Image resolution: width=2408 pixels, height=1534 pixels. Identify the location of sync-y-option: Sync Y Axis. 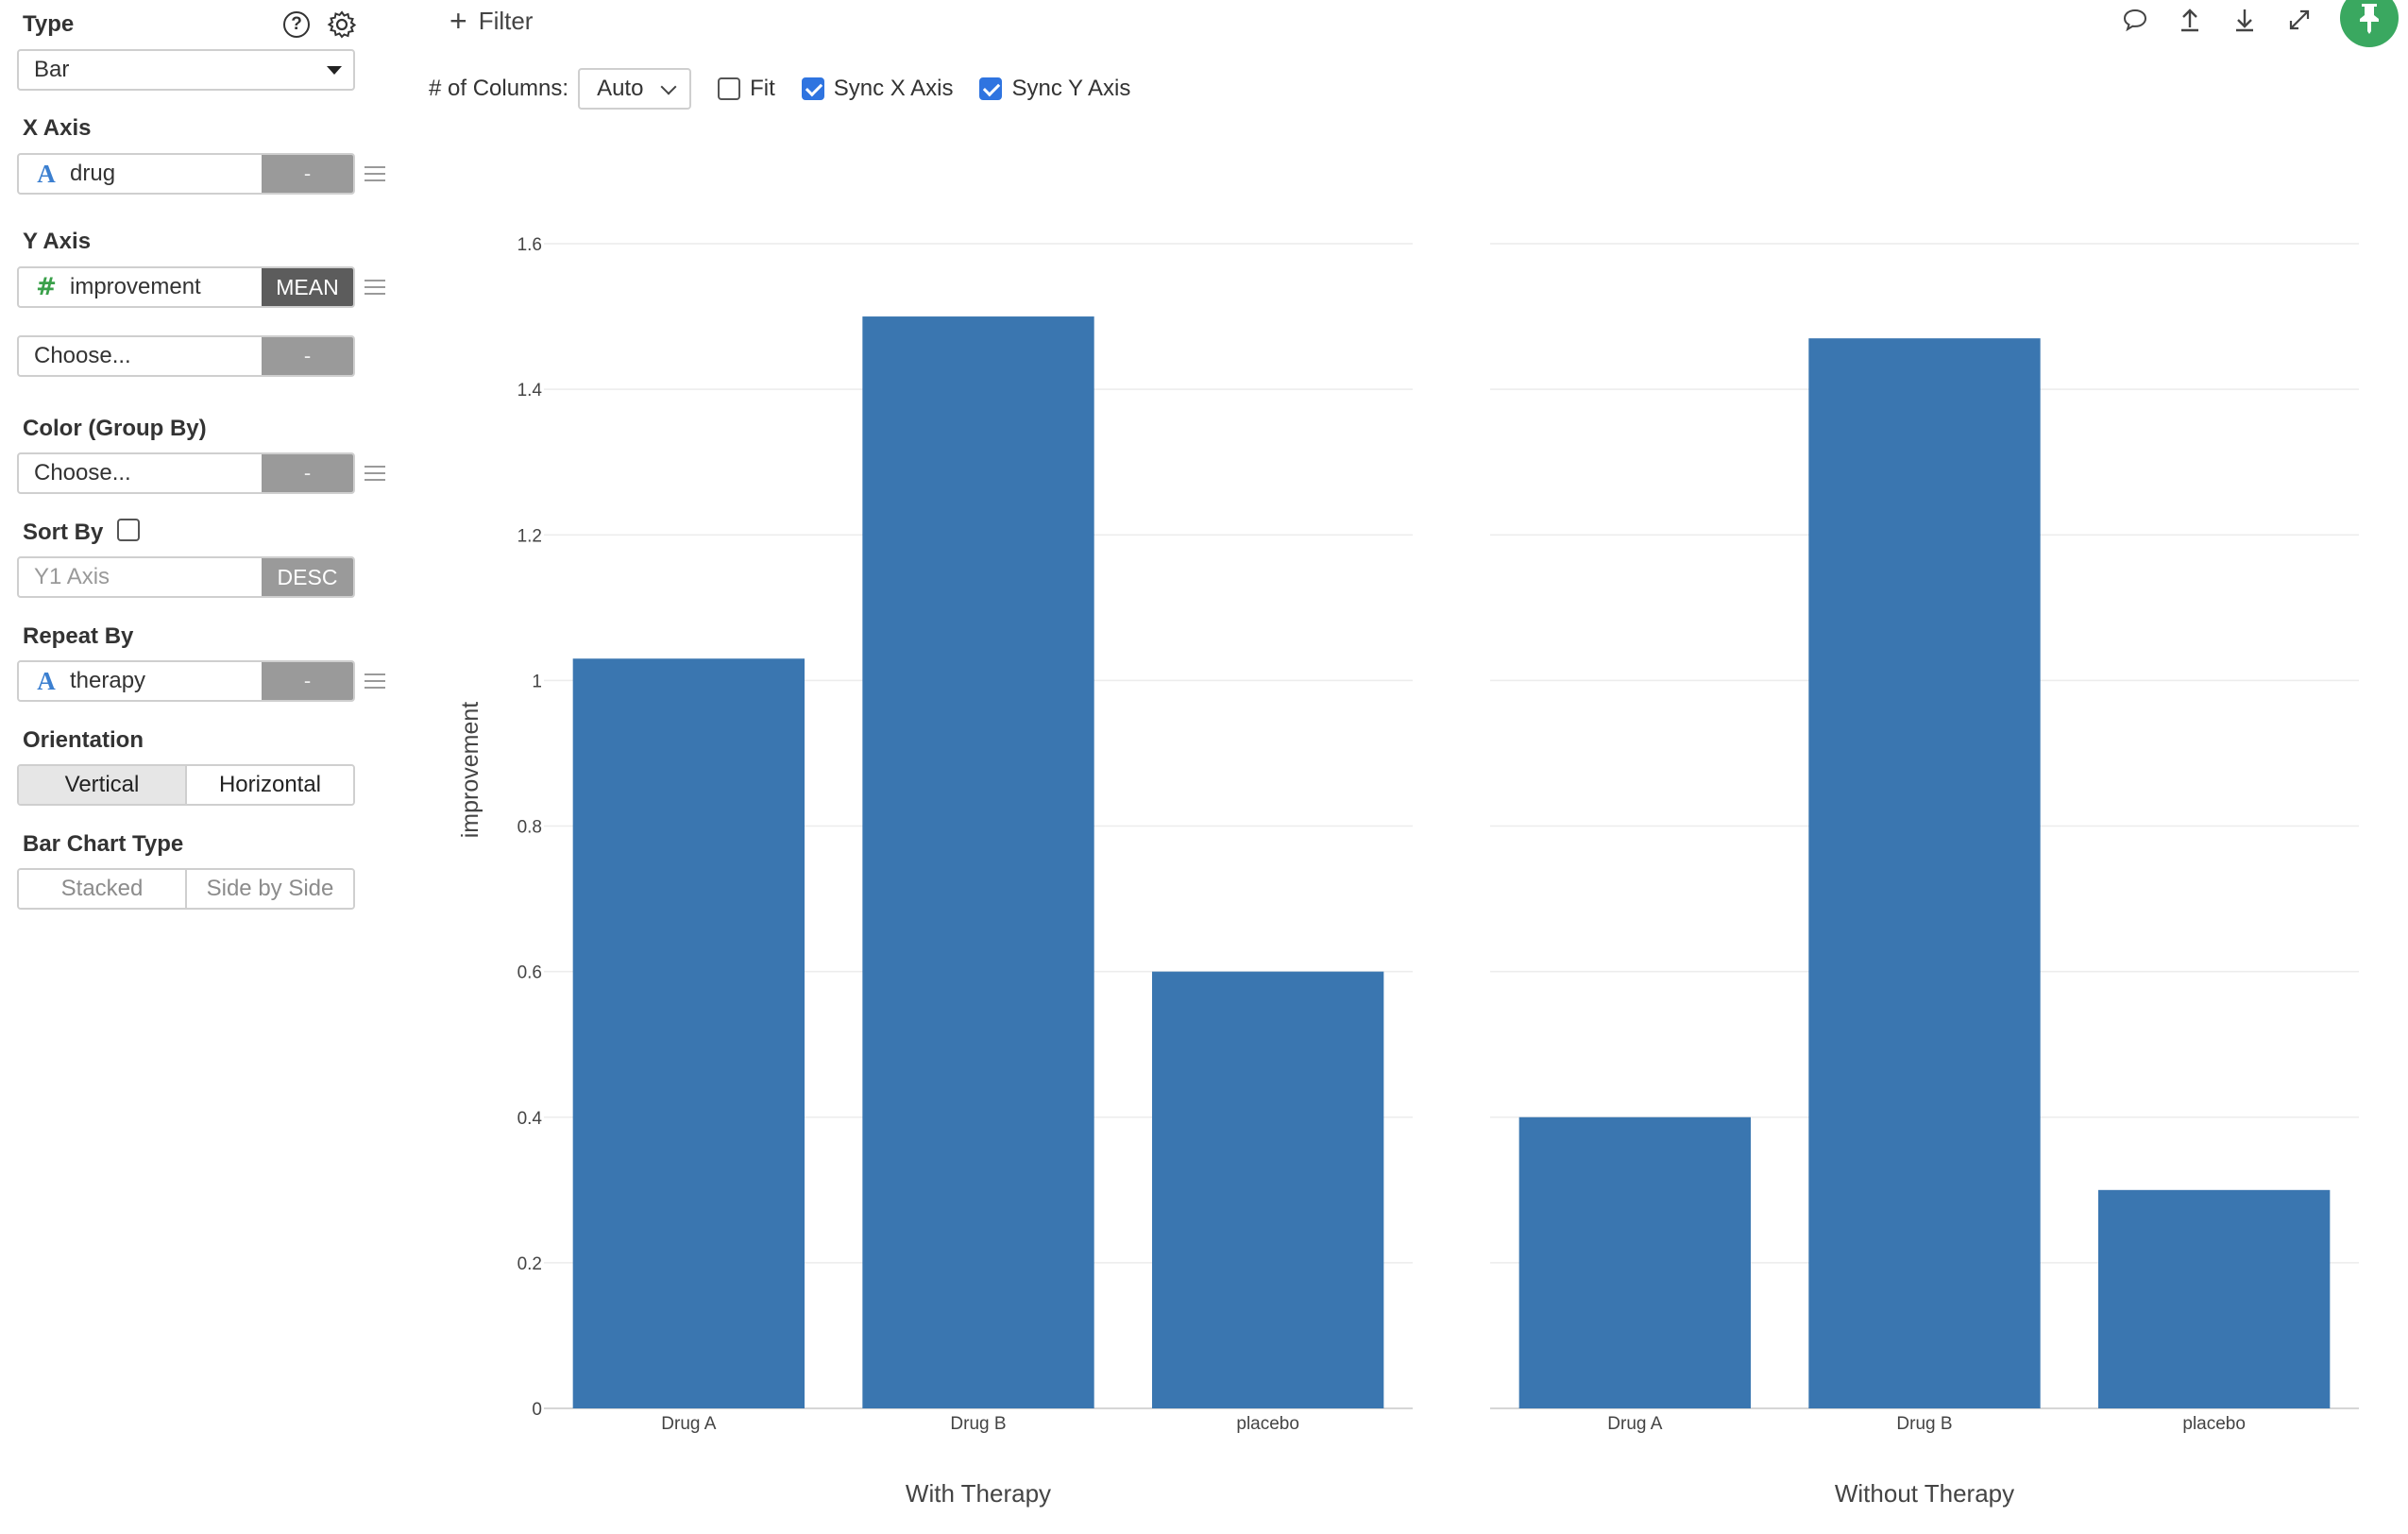
(1054, 89).